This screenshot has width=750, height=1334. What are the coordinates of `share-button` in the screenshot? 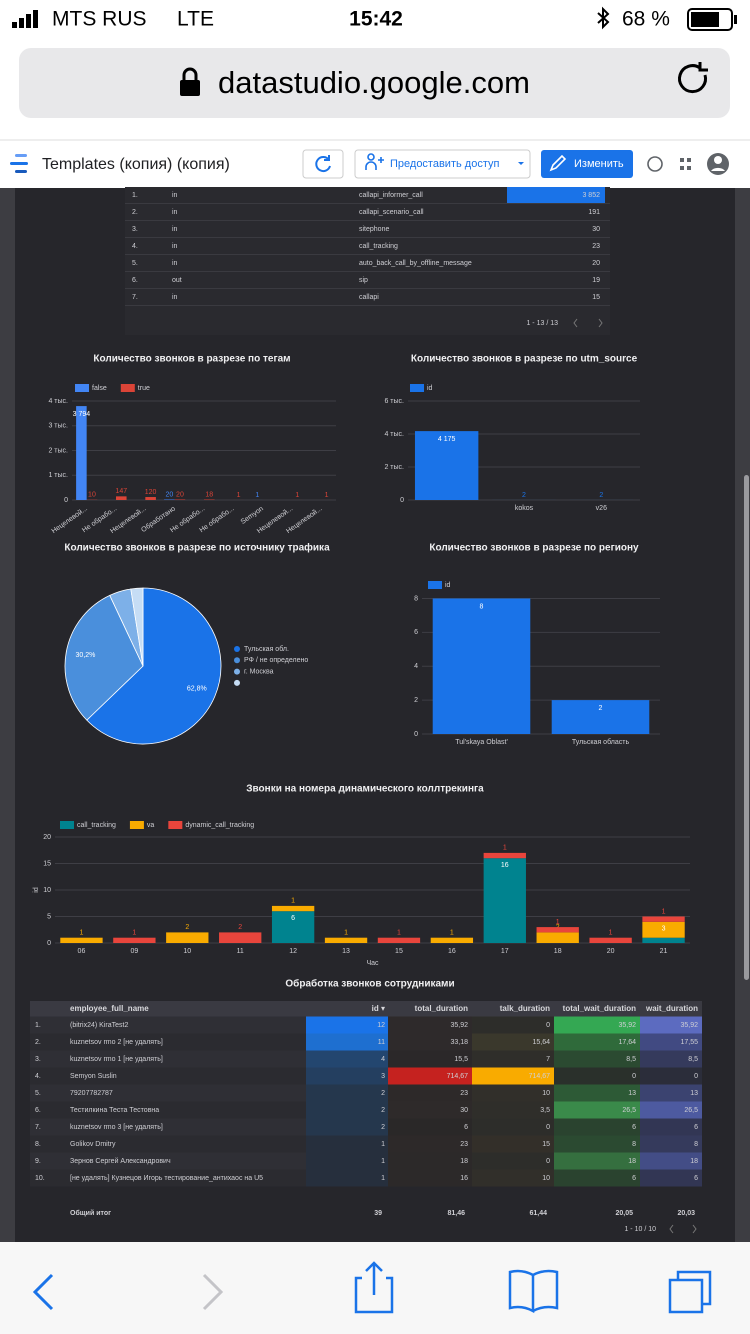 It's located at (442, 164).